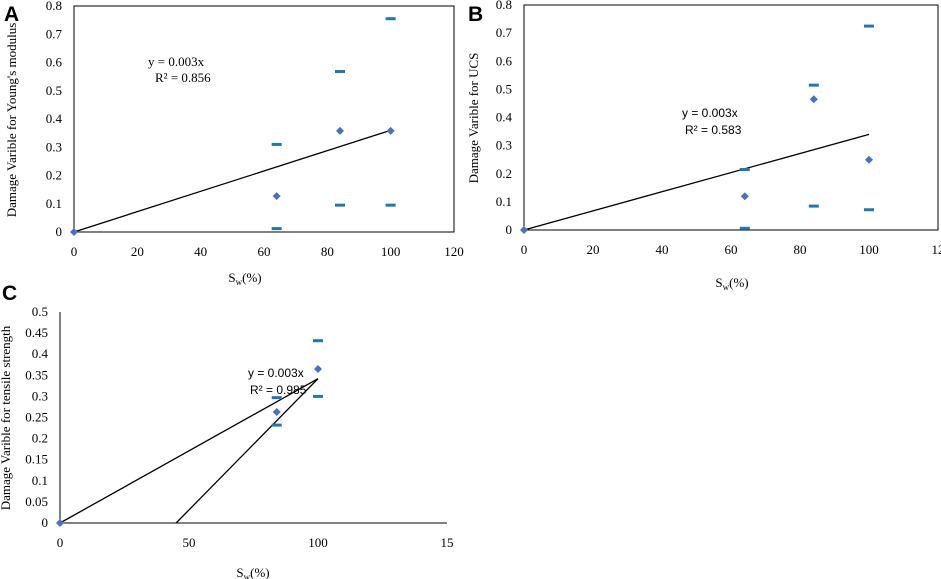  What do you see at coordinates (318, 542) in the screenshot?
I see `x-tick-label-c: 100` at bounding box center [318, 542].